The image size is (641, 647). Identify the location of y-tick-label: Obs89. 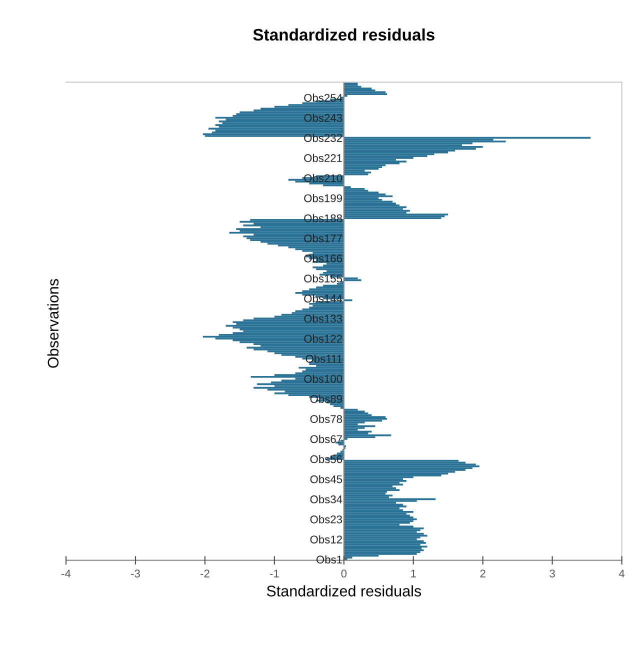
(326, 398).